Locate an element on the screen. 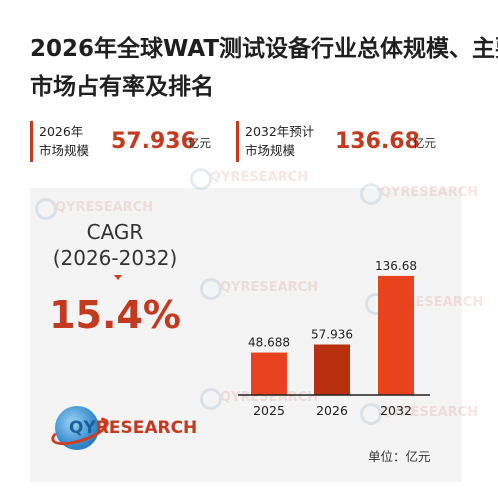  stat-value: 136.68 is located at coordinates (377, 141).